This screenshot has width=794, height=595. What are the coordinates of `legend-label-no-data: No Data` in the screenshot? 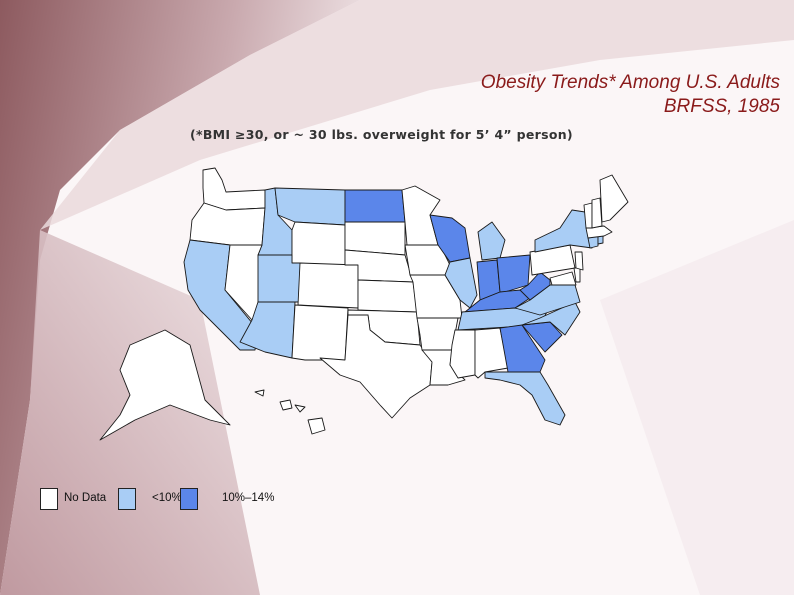 It's located at (85, 498).